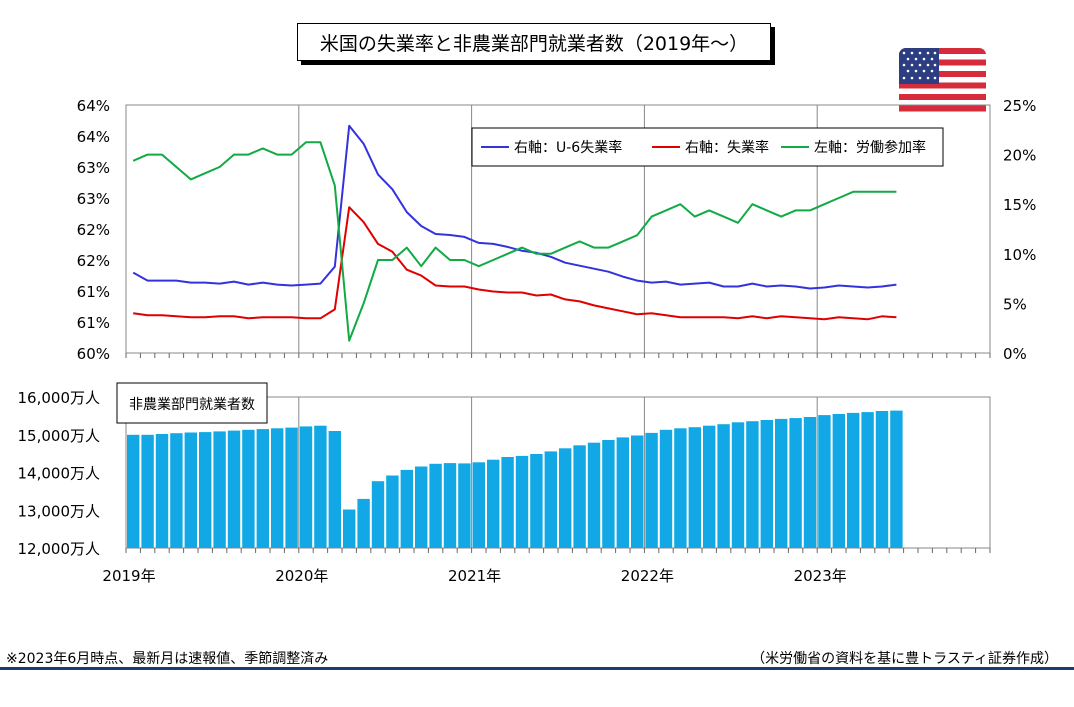 The image size is (1074, 707). I want to click on bar-axis-tick-label: 13,000万人, so click(59, 511).